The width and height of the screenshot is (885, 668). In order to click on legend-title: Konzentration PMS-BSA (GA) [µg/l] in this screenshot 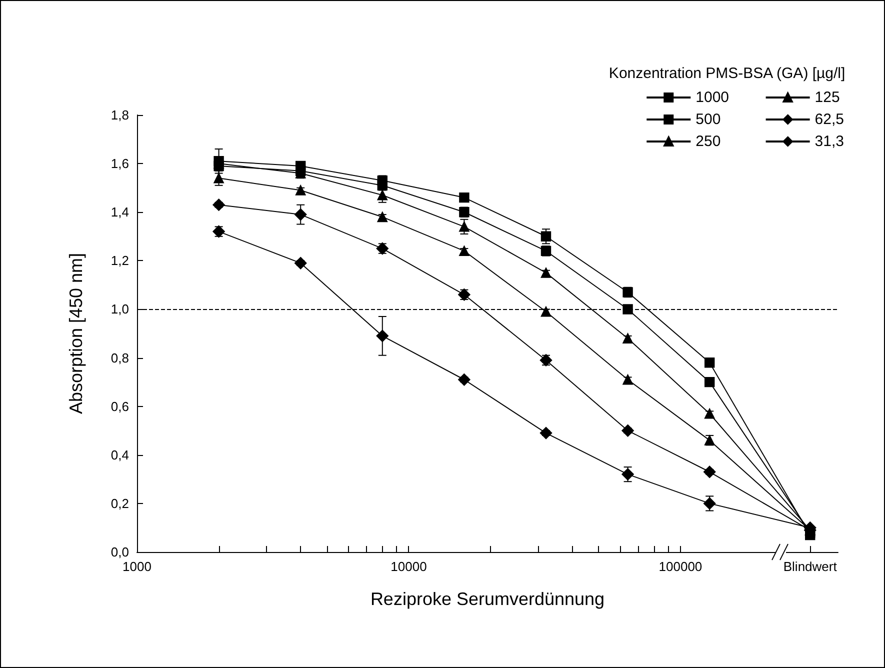, I will do `click(727, 73)`.